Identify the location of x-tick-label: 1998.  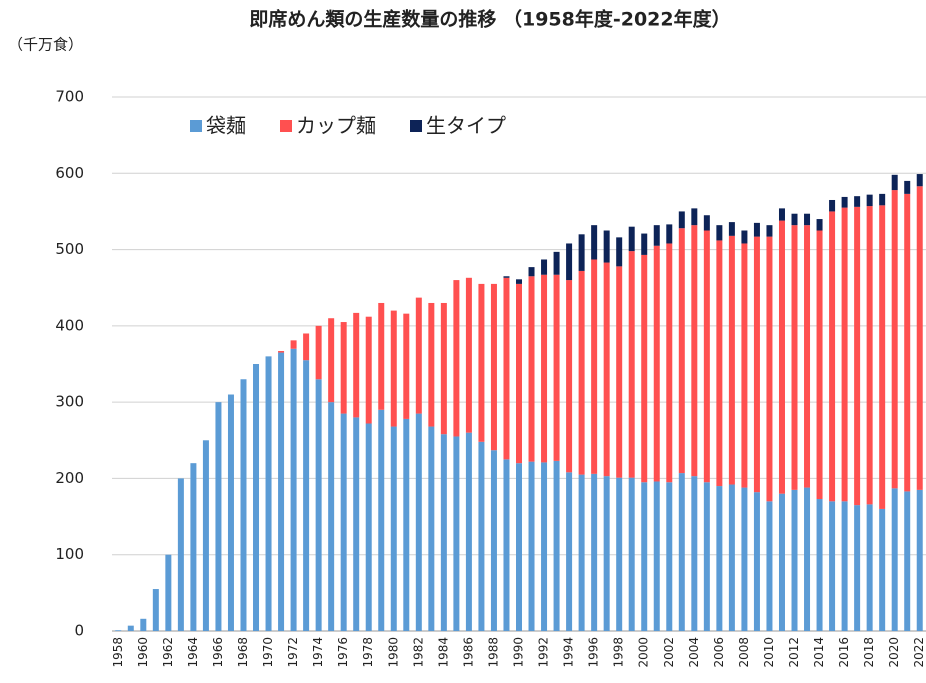
(619, 652).